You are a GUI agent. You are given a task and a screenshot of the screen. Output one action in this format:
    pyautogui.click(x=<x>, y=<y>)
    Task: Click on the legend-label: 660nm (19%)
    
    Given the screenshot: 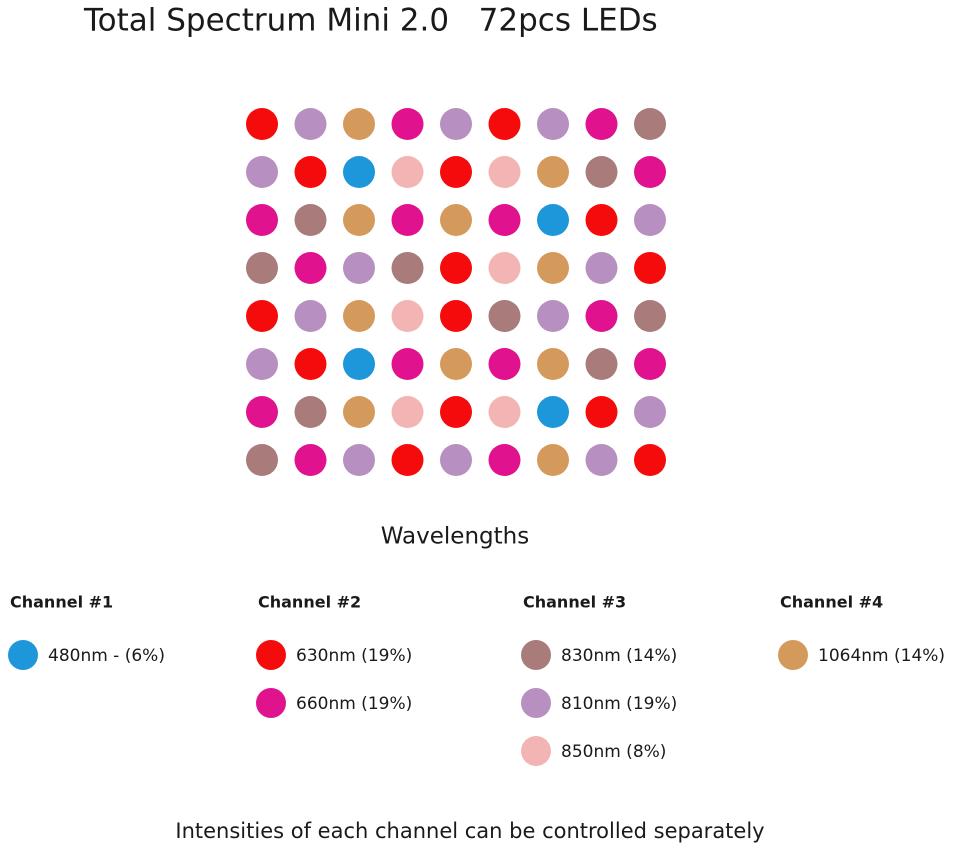 What is the action you would take?
    pyautogui.click(x=354, y=704)
    